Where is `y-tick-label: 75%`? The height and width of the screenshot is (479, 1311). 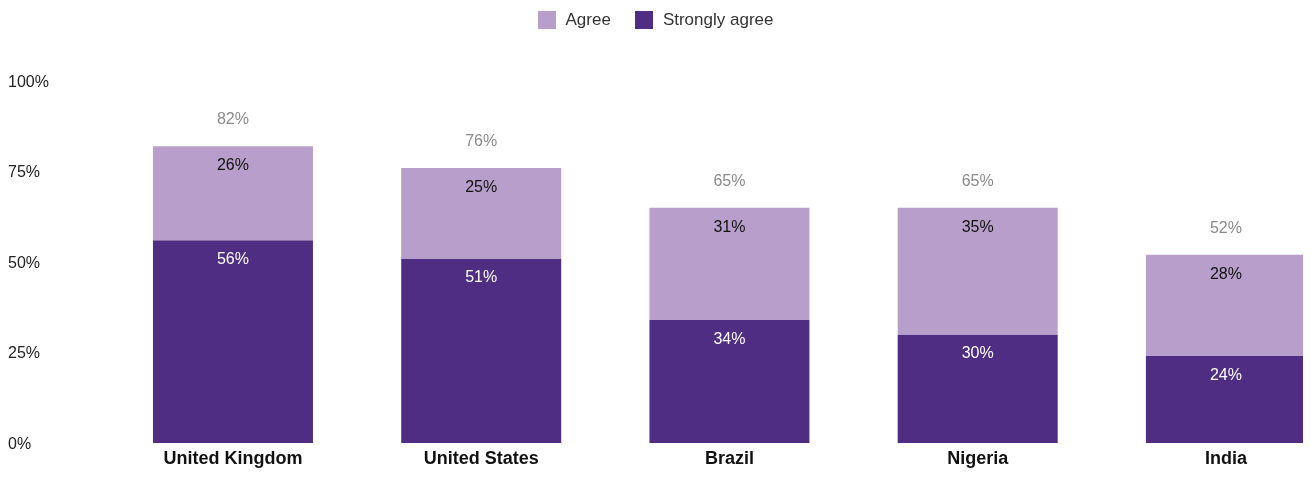
y-tick-label: 75% is located at coordinates (24, 172).